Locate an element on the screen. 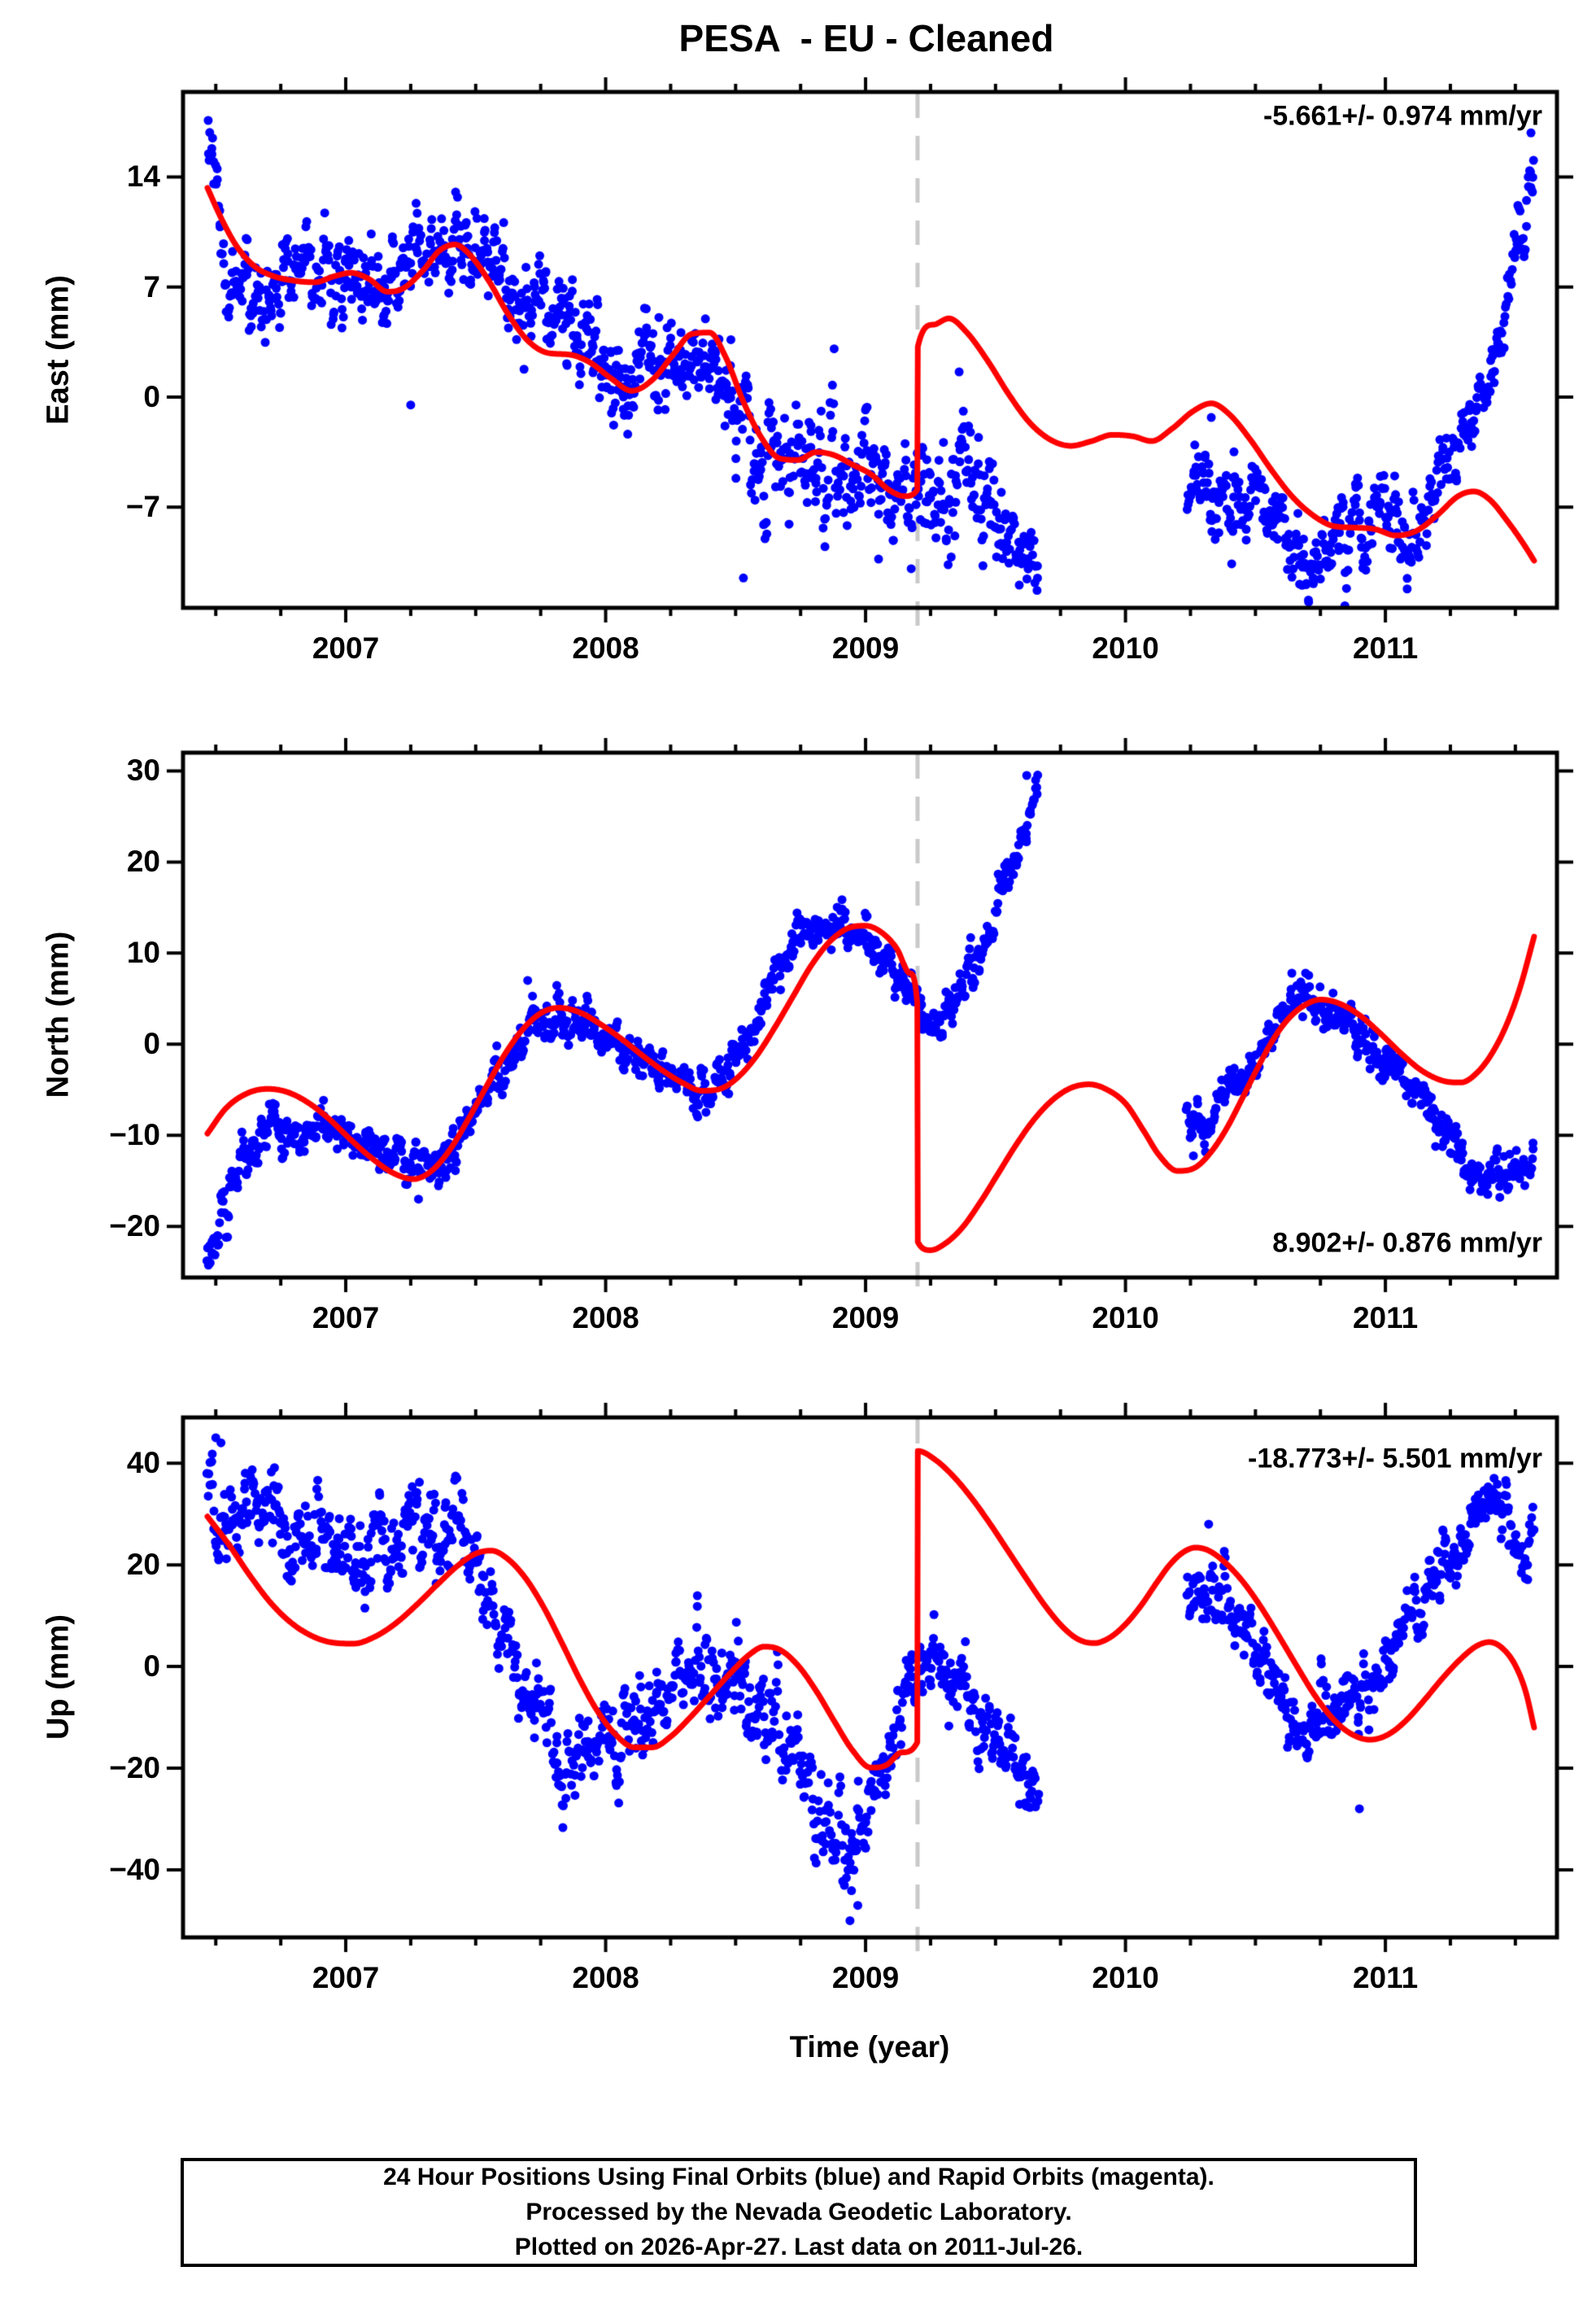 This screenshot has width=1596, height=2306. y-tick-label: −7 is located at coordinates (142, 507).